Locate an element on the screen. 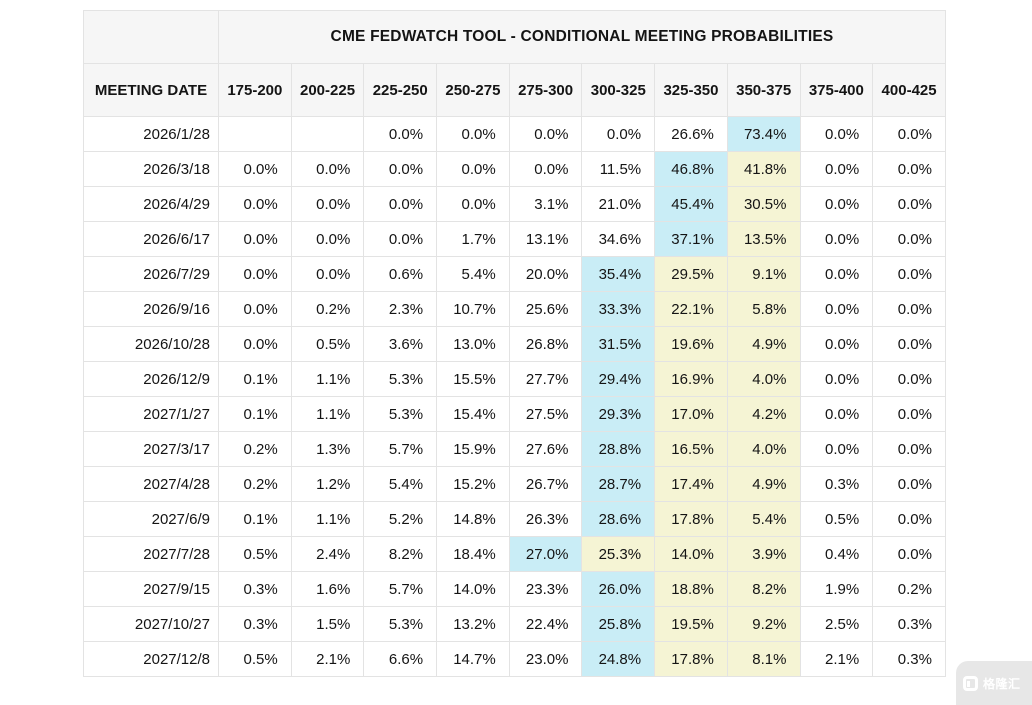  probability-cell: 2.4% is located at coordinates (327, 554).